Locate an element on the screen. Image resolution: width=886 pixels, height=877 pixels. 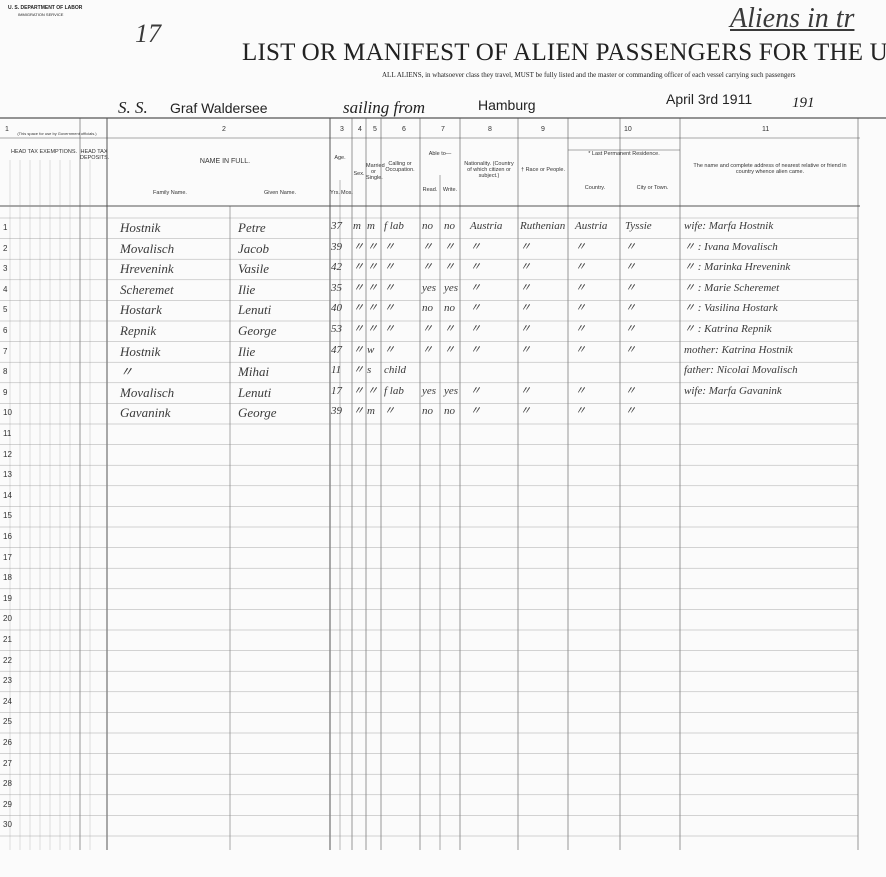
cell-family: Hostark is located at coordinates (141, 310).